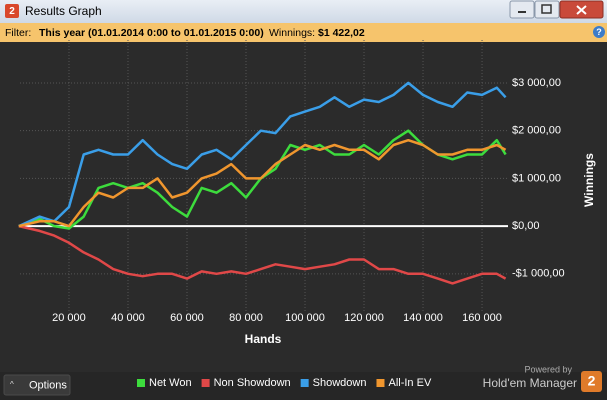  What do you see at coordinates (187, 318) in the screenshot?
I see `x-tick-label: 60 000` at bounding box center [187, 318].